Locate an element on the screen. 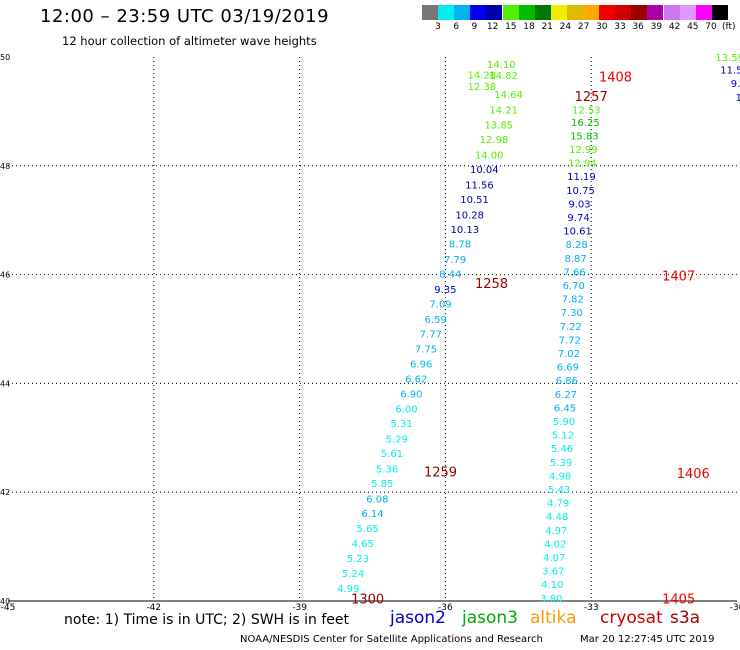  legend-label: 27 is located at coordinates (583, 27).